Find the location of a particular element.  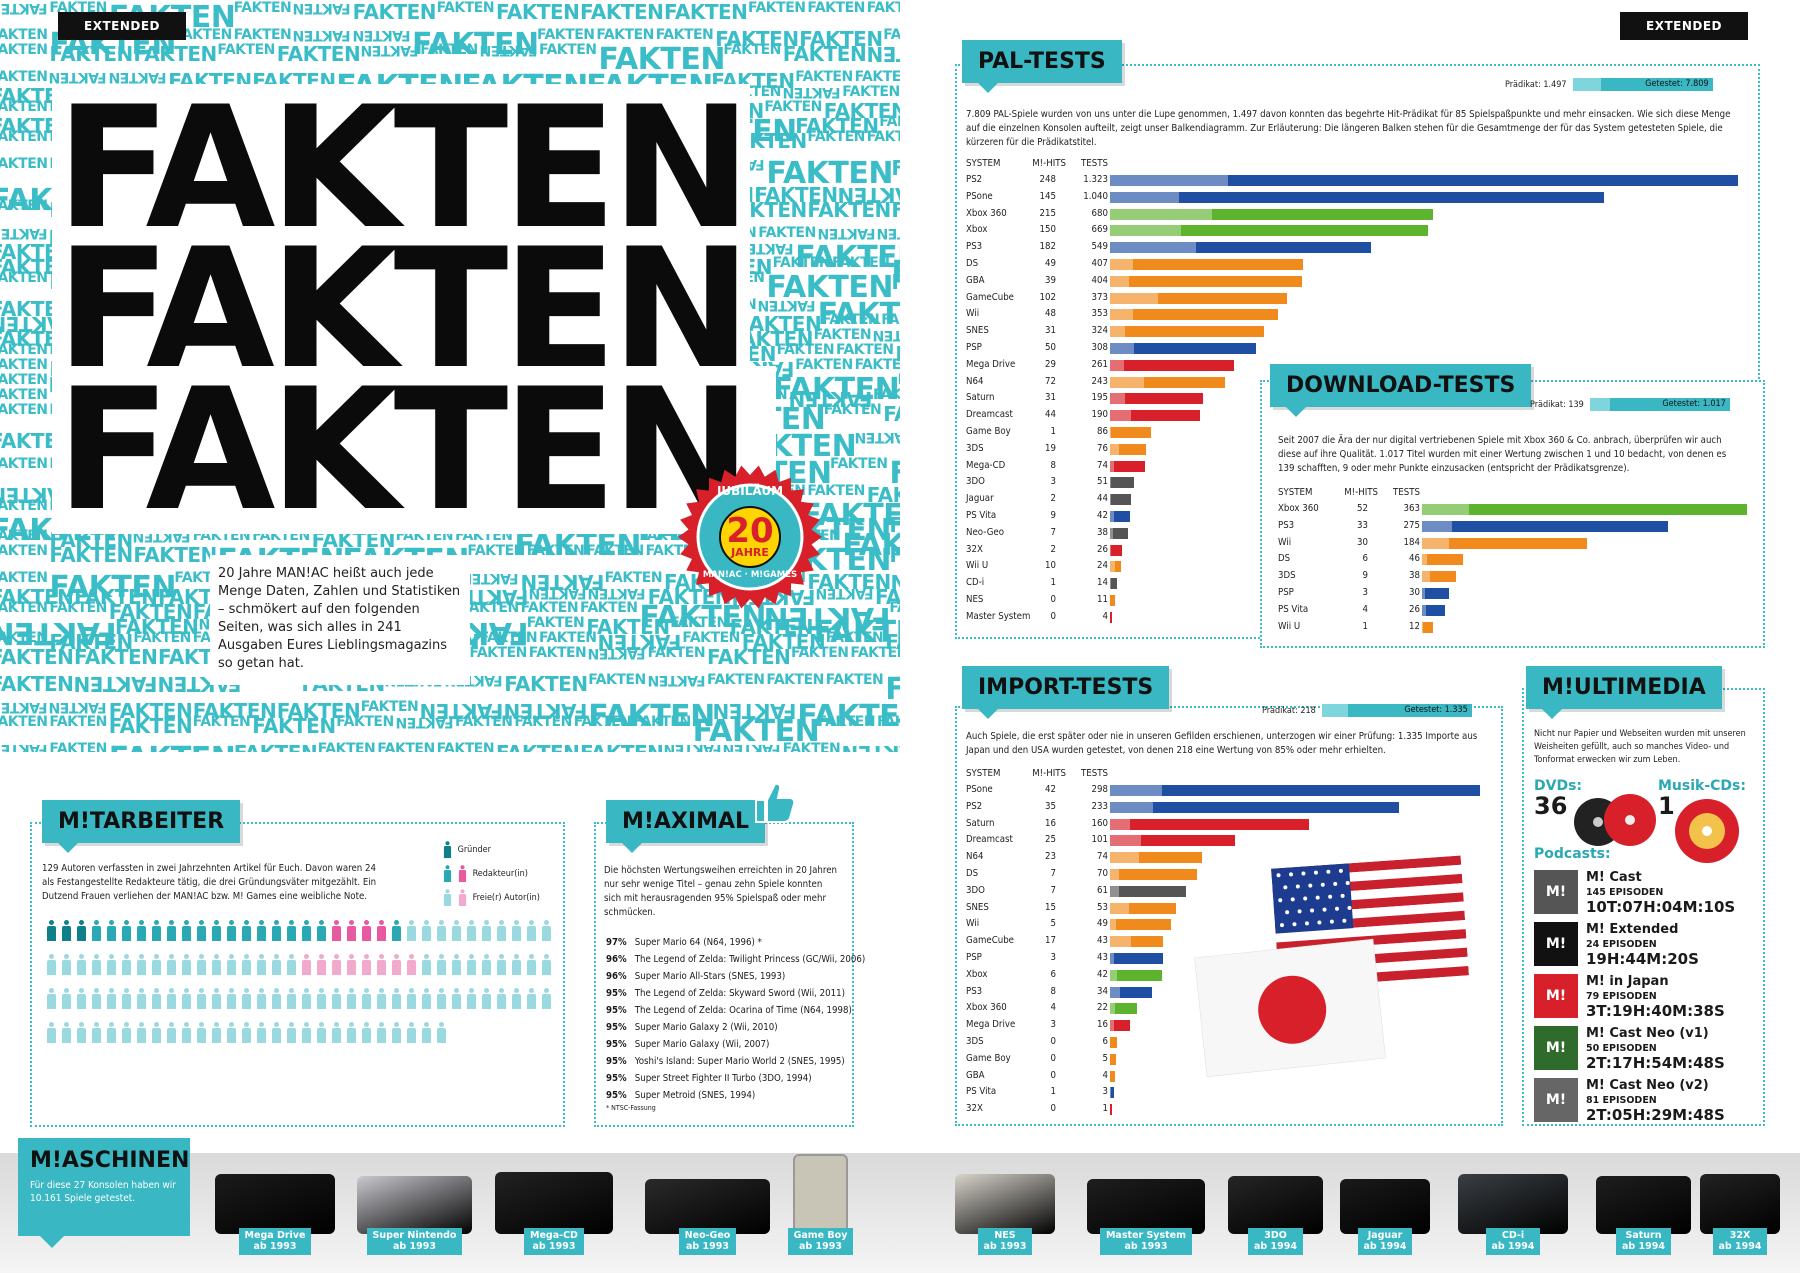

row-hits: 35 is located at coordinates (1050, 806).